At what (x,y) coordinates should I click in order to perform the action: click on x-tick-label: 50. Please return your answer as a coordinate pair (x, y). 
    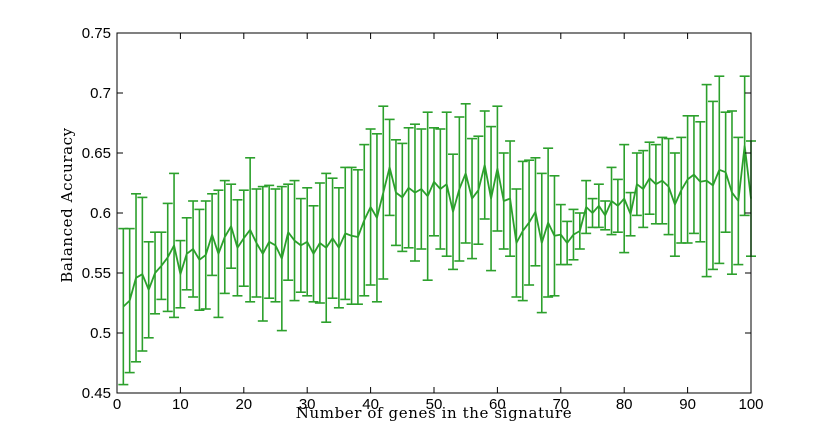
    Looking at the image, I should click on (434, 404).